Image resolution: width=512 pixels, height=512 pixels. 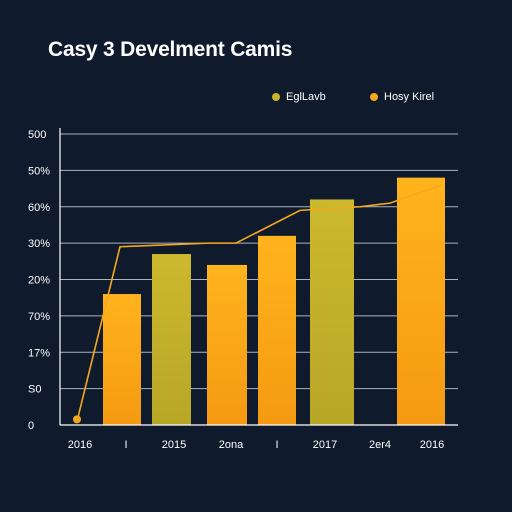 What do you see at coordinates (39, 244) in the screenshot?
I see `y-tick-label: 30%` at bounding box center [39, 244].